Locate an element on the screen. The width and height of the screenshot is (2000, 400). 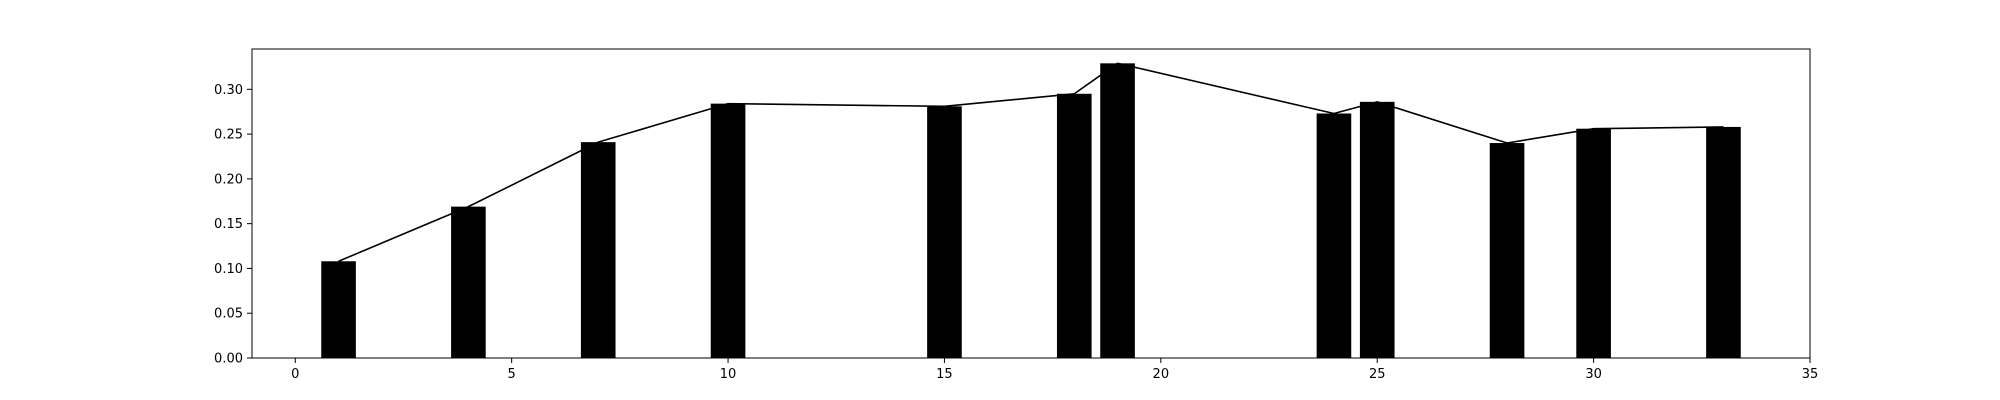
y-axis: 0.00 0.05 0.10 0.15 0.20 0.25 0.30 is located at coordinates (233, 225).